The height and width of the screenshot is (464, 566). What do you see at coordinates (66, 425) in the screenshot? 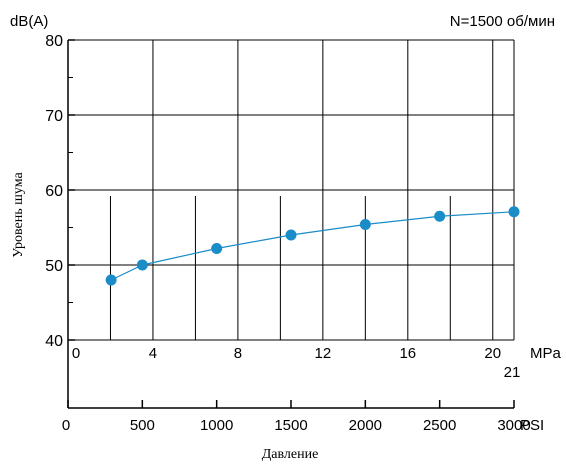
I see `psi-tick-label-0: 0` at bounding box center [66, 425].